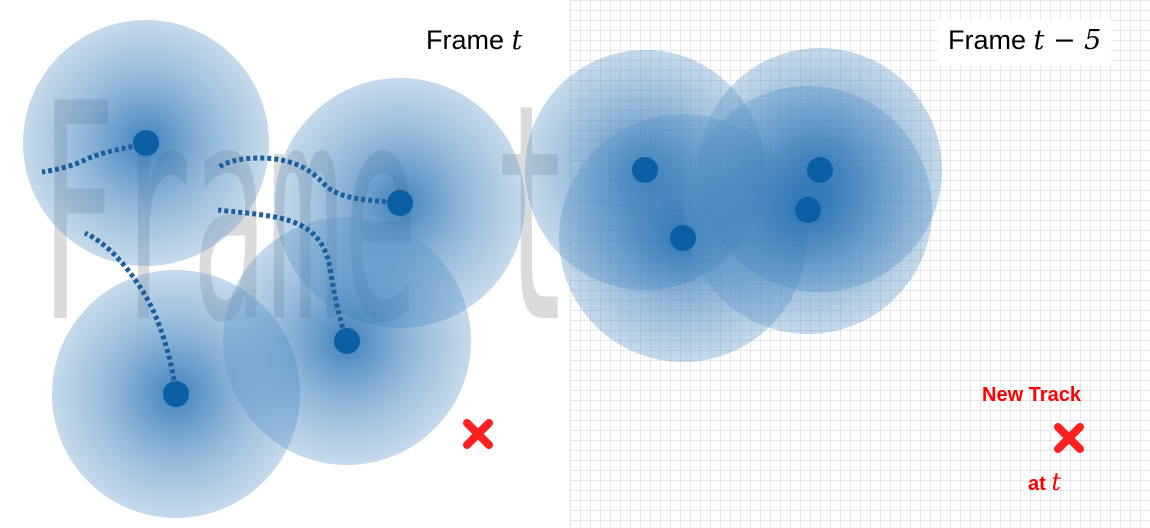 This screenshot has width=1150, height=528. I want to click on frame-t-minus-5-label-symbol: t − 5, so click(1067, 40).